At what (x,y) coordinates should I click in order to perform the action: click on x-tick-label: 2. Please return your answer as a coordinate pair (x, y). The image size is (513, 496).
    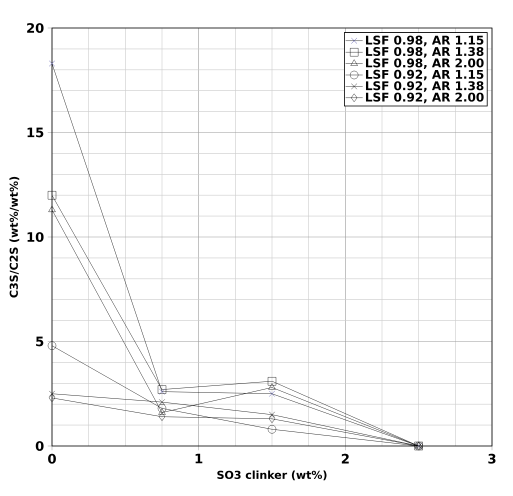
    Looking at the image, I should click on (345, 459).